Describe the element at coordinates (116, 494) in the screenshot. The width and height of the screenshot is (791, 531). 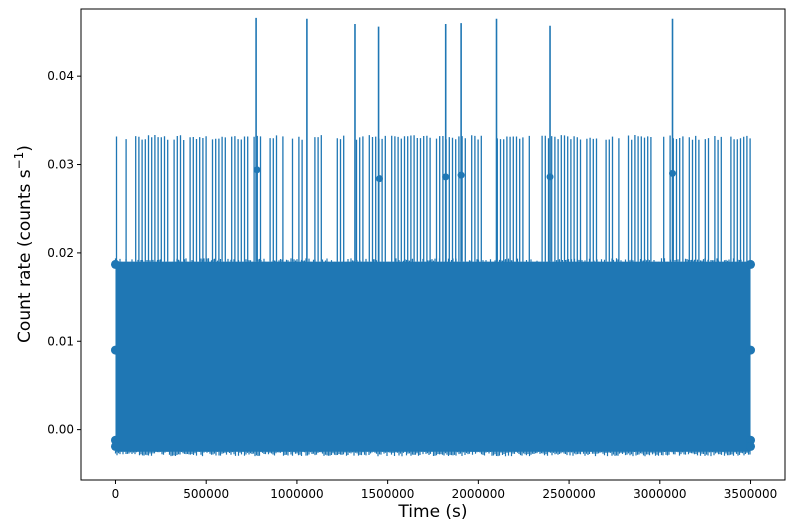
I see `x-tick-label: 0` at that location.